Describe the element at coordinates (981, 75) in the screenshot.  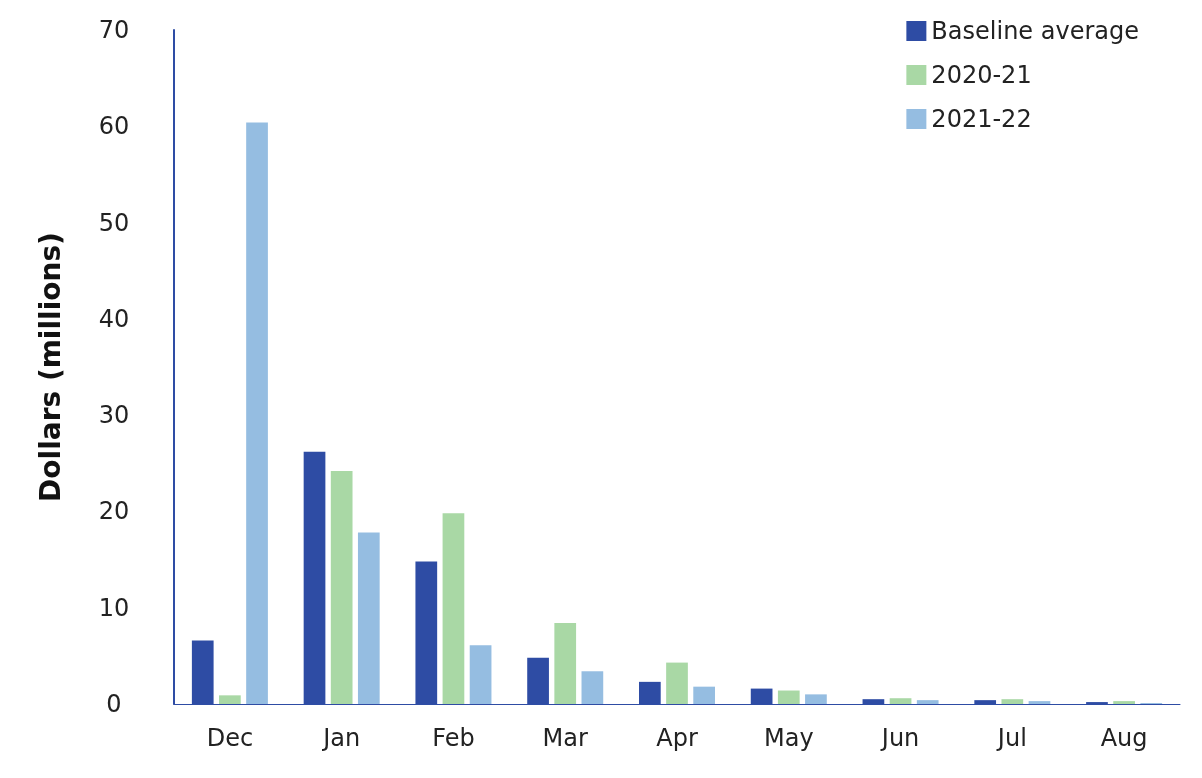
I see `legend-label: 2020-21` at that location.